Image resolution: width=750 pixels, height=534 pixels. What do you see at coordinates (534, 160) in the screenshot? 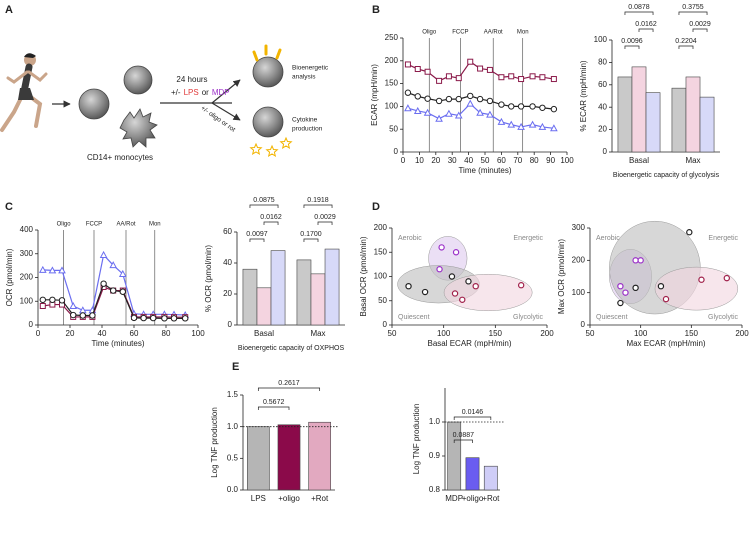
I see `x-tick-label: 80` at bounding box center [534, 160].